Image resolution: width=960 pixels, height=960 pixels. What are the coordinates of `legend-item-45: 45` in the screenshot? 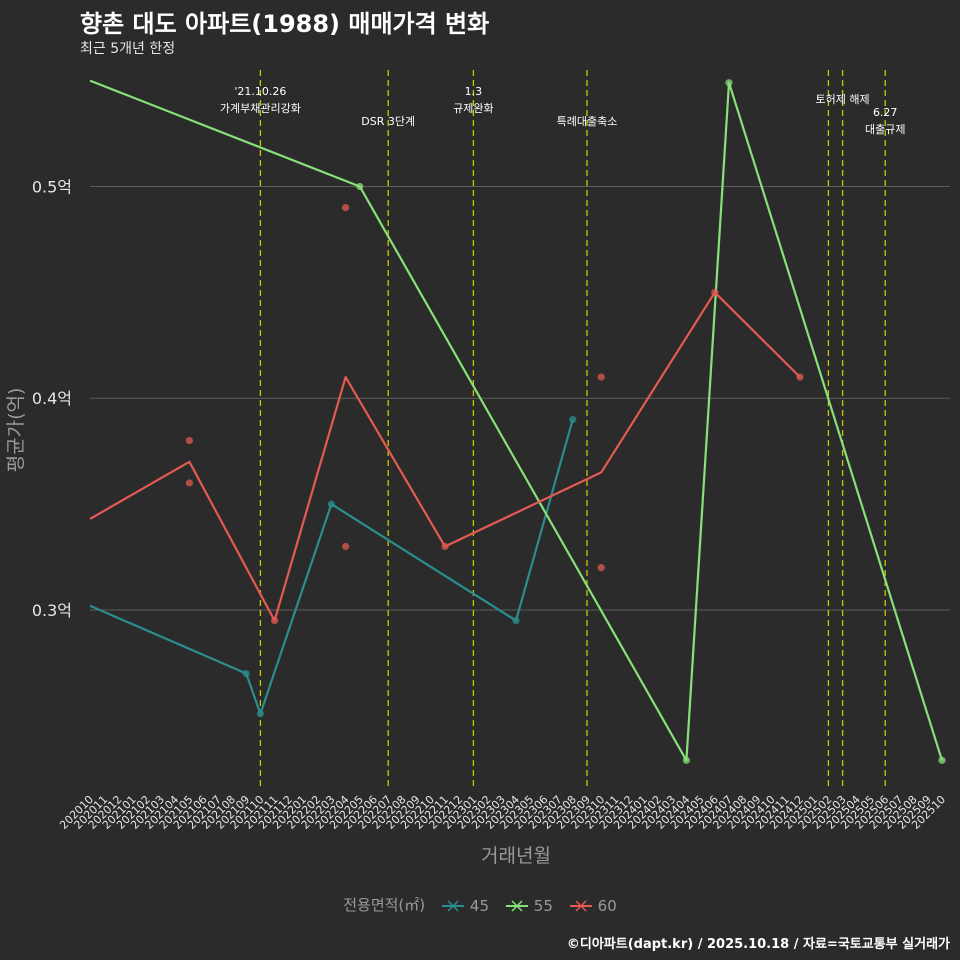 It's located at (464, 905).